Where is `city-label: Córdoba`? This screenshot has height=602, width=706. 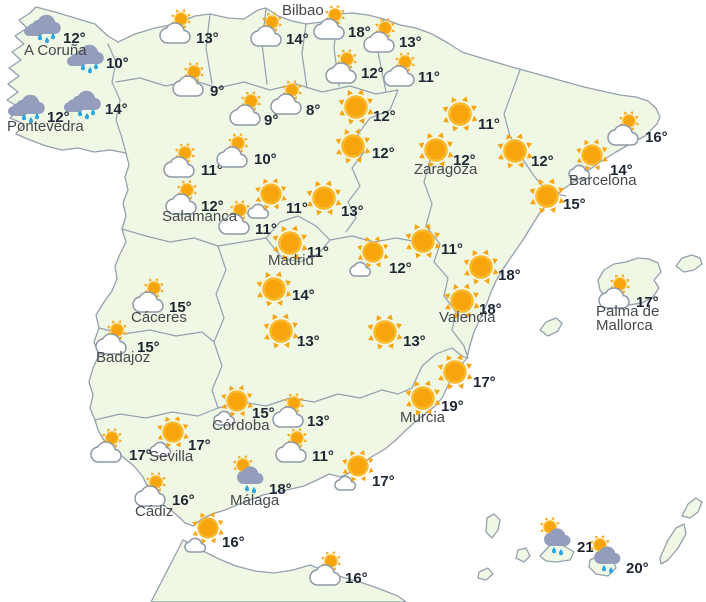 city-label: Córdoba is located at coordinates (241, 425).